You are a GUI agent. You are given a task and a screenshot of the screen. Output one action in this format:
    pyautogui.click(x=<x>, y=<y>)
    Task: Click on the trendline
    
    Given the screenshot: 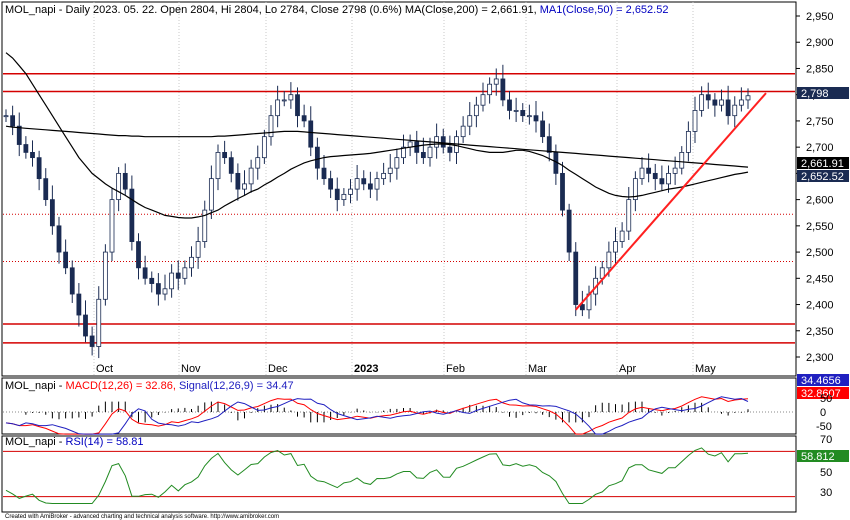 What is the action you would take?
    pyautogui.click(x=670, y=201)
    